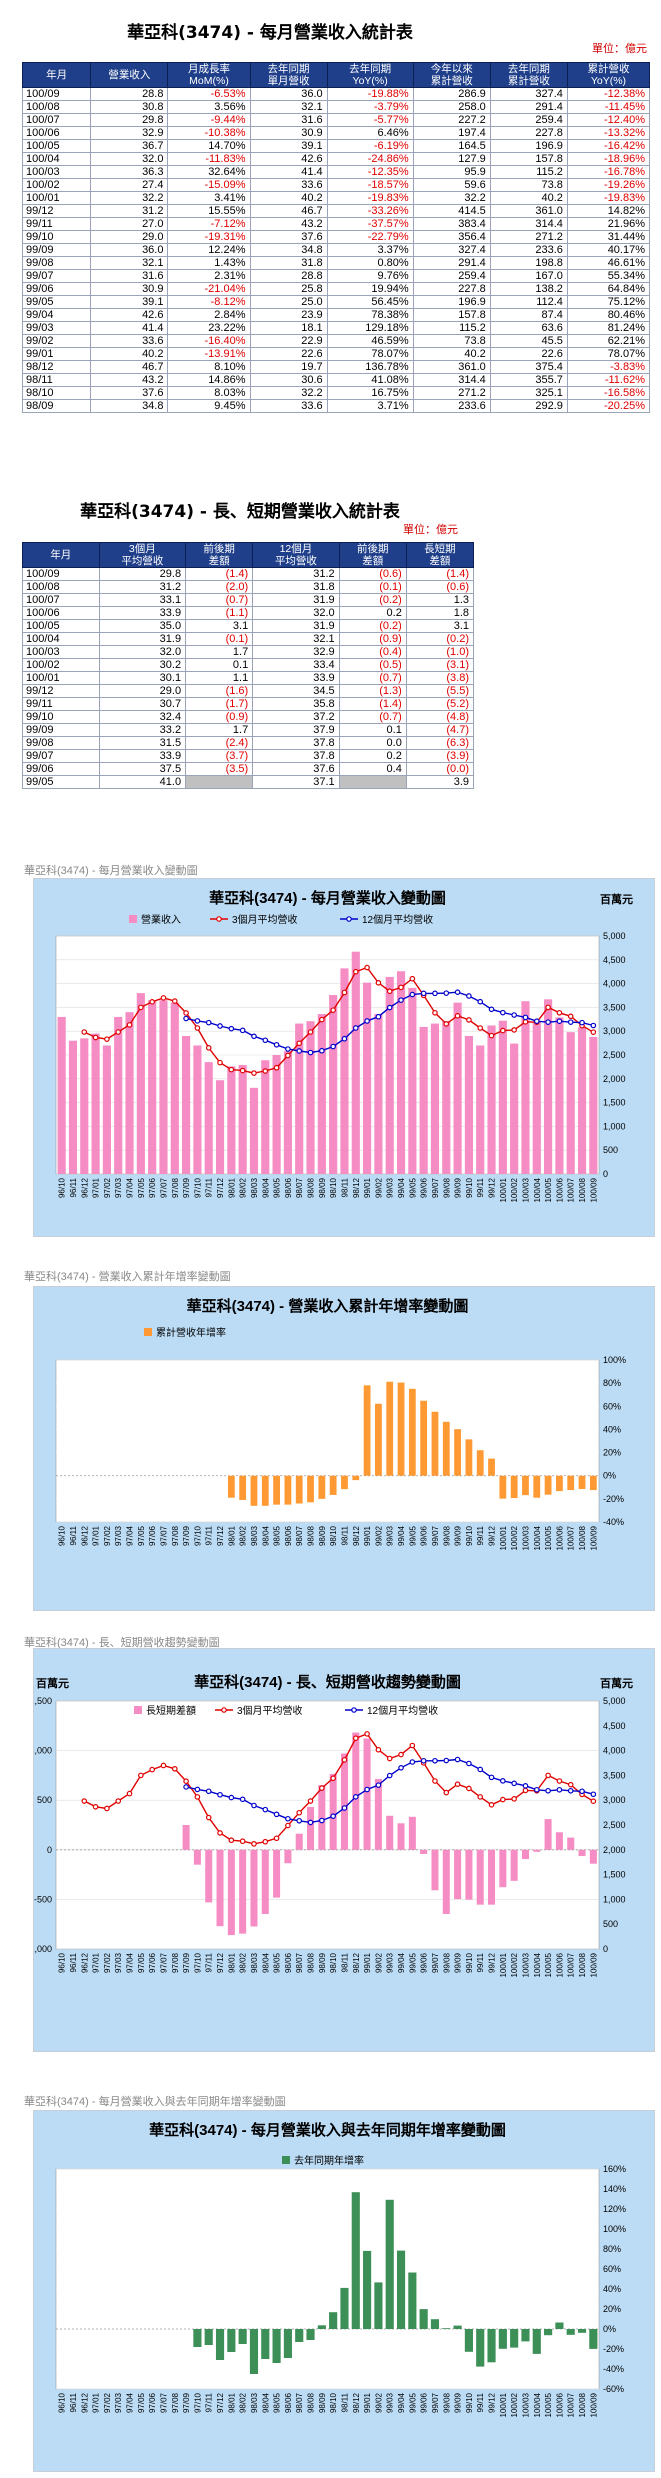 Image resolution: width=661 pixels, height=2478 pixels. What do you see at coordinates (430, 529) in the screenshot?
I see `table2-unit: 單位：億元` at bounding box center [430, 529].